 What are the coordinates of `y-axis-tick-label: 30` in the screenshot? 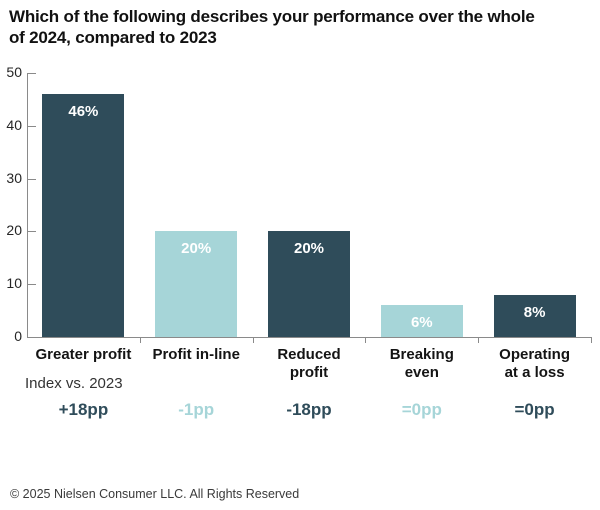 It's located at (14, 177).